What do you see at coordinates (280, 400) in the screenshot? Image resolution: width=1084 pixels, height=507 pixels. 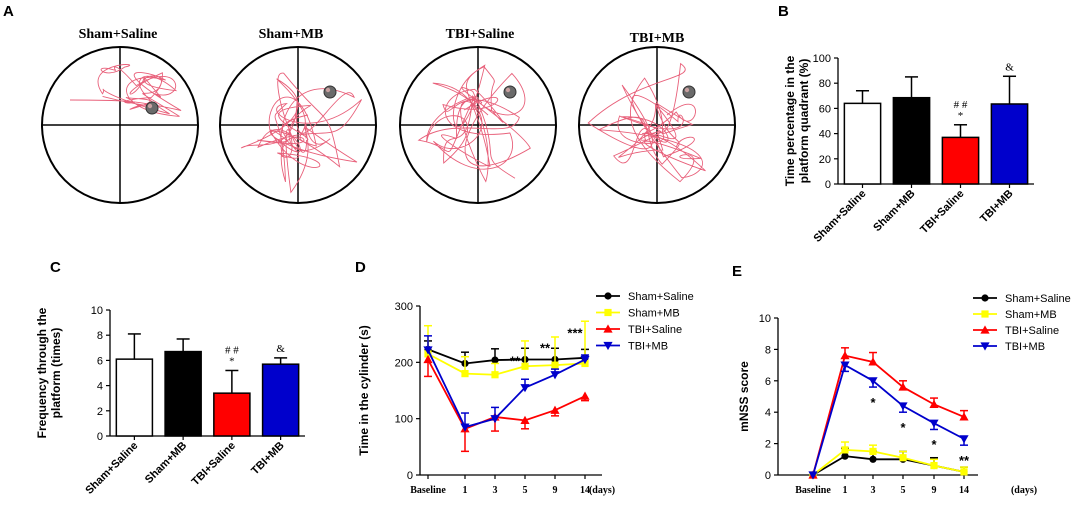 I see `bar-tbi-mb` at bounding box center [280, 400].